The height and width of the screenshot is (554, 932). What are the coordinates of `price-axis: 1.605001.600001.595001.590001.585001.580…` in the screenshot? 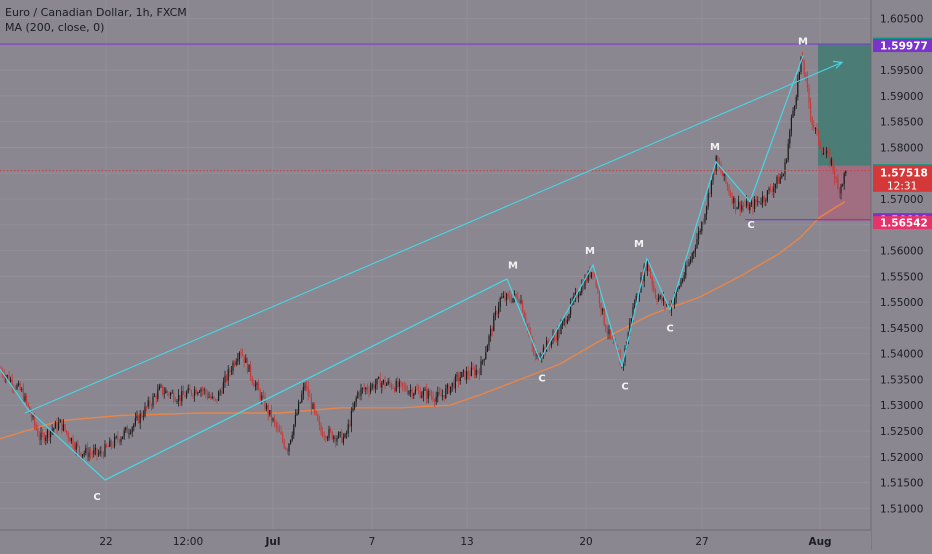 It's located at (901, 275).